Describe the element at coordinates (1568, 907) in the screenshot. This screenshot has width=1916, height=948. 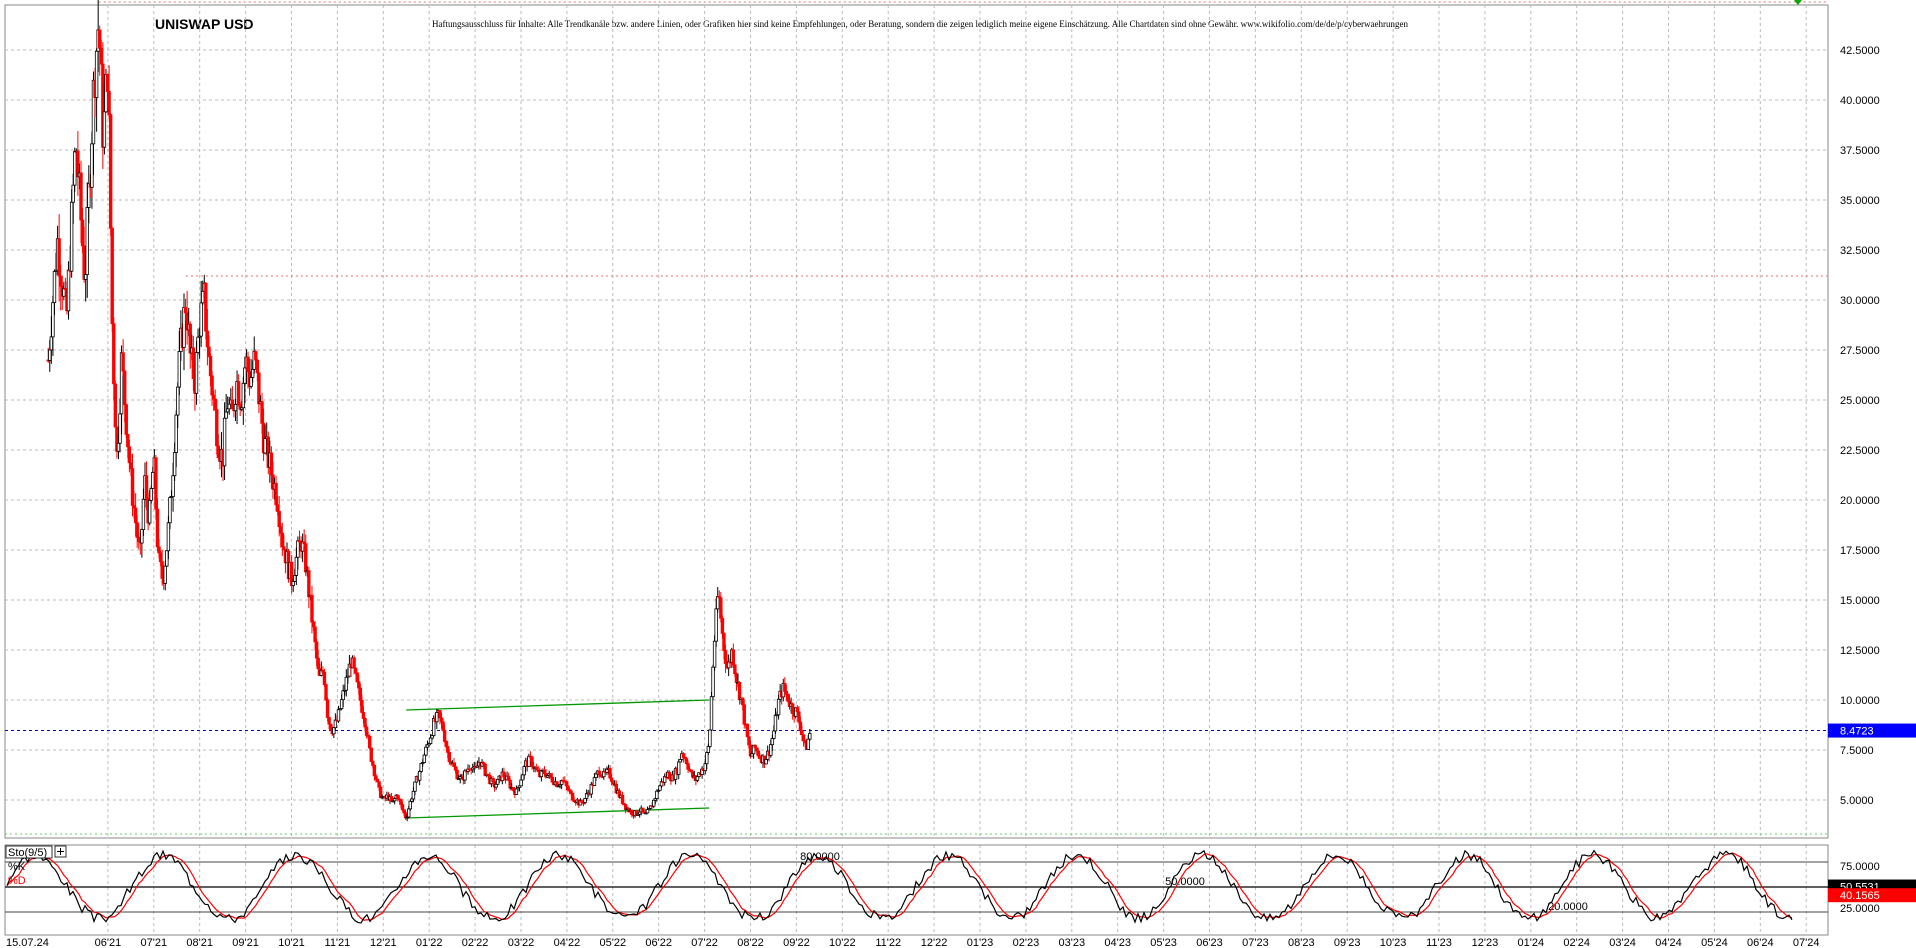
I see `stoch-level-label: 20.0000` at that location.